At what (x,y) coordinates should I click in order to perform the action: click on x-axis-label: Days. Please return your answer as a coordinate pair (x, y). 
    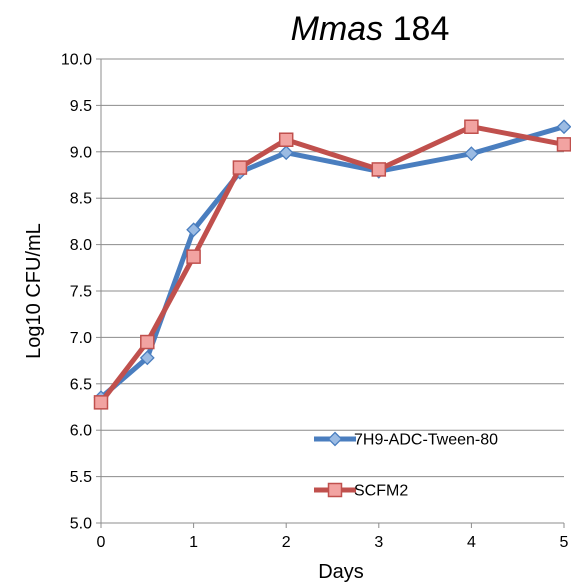
    Looking at the image, I should click on (341, 572).